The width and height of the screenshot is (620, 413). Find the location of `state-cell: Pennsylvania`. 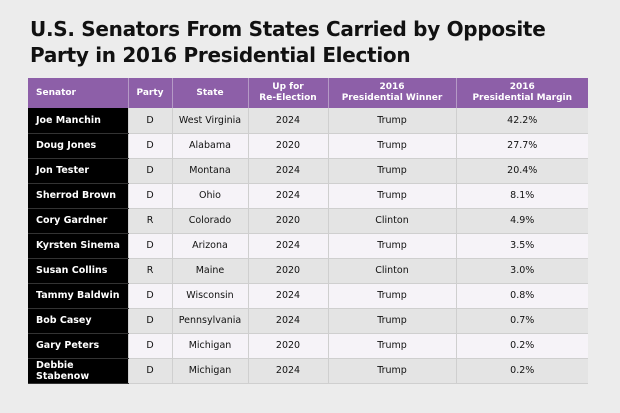

state-cell: Pennsylvania is located at coordinates (210, 321).